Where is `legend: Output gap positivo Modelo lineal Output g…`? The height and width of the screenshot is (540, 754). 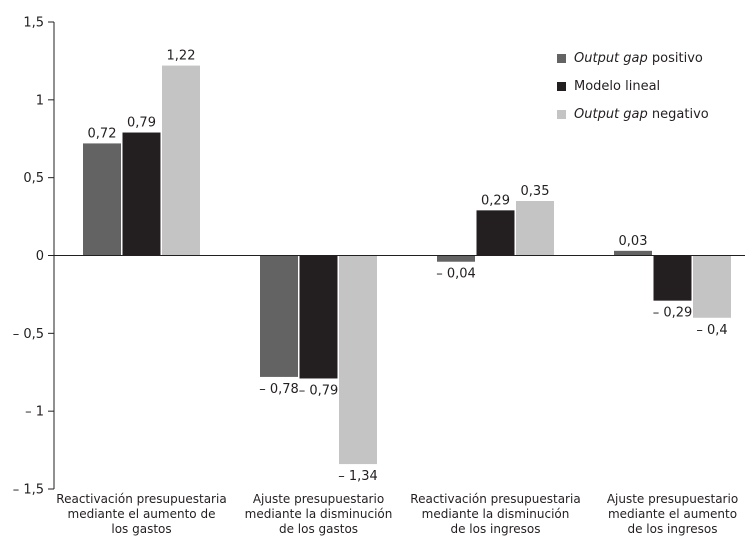 legend: Output gap positivo Modelo lineal Output g… is located at coordinates (633, 86).